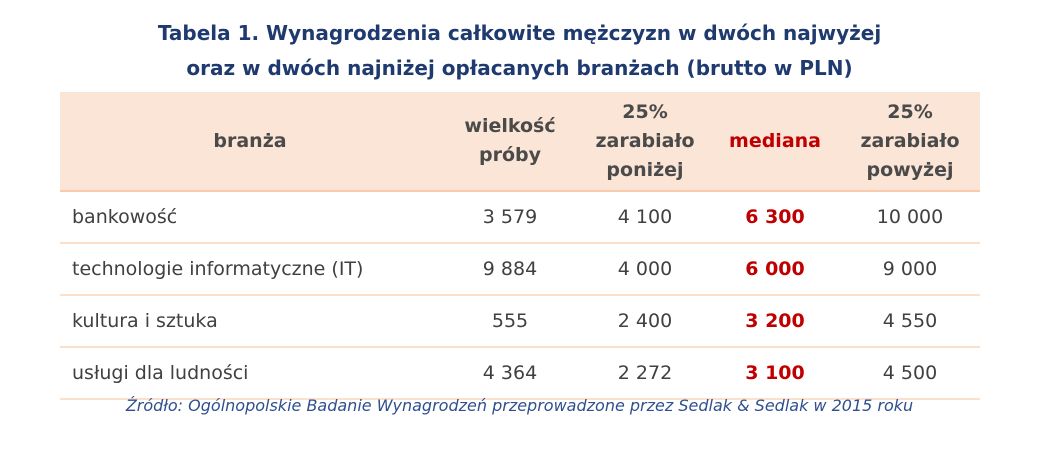 This screenshot has width=1039, height=466. I want to click on row-label: bankowość, so click(250, 217).